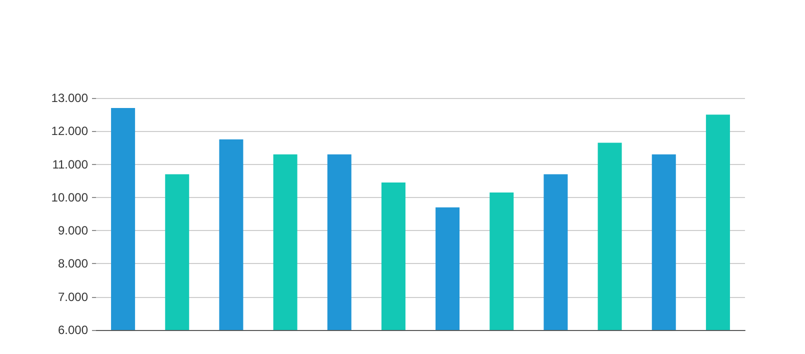  I want to click on y-tick-label: 9.000, so click(73, 231).